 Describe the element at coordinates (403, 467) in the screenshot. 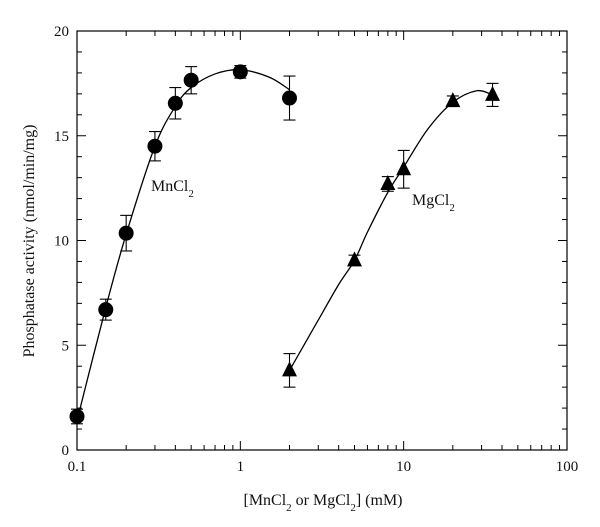

I see `x-tick-label: 10` at that location.